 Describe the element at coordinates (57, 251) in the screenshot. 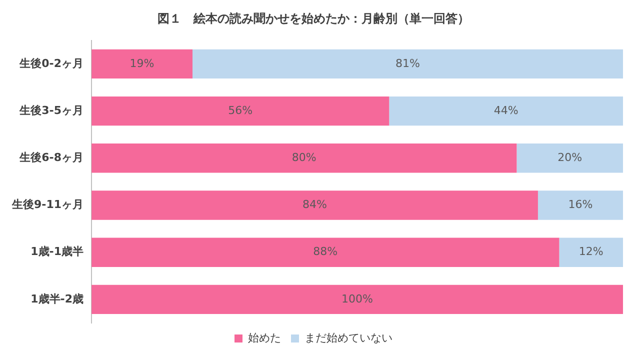

I see `y-tick-label: 1歳-1歳半` at that location.